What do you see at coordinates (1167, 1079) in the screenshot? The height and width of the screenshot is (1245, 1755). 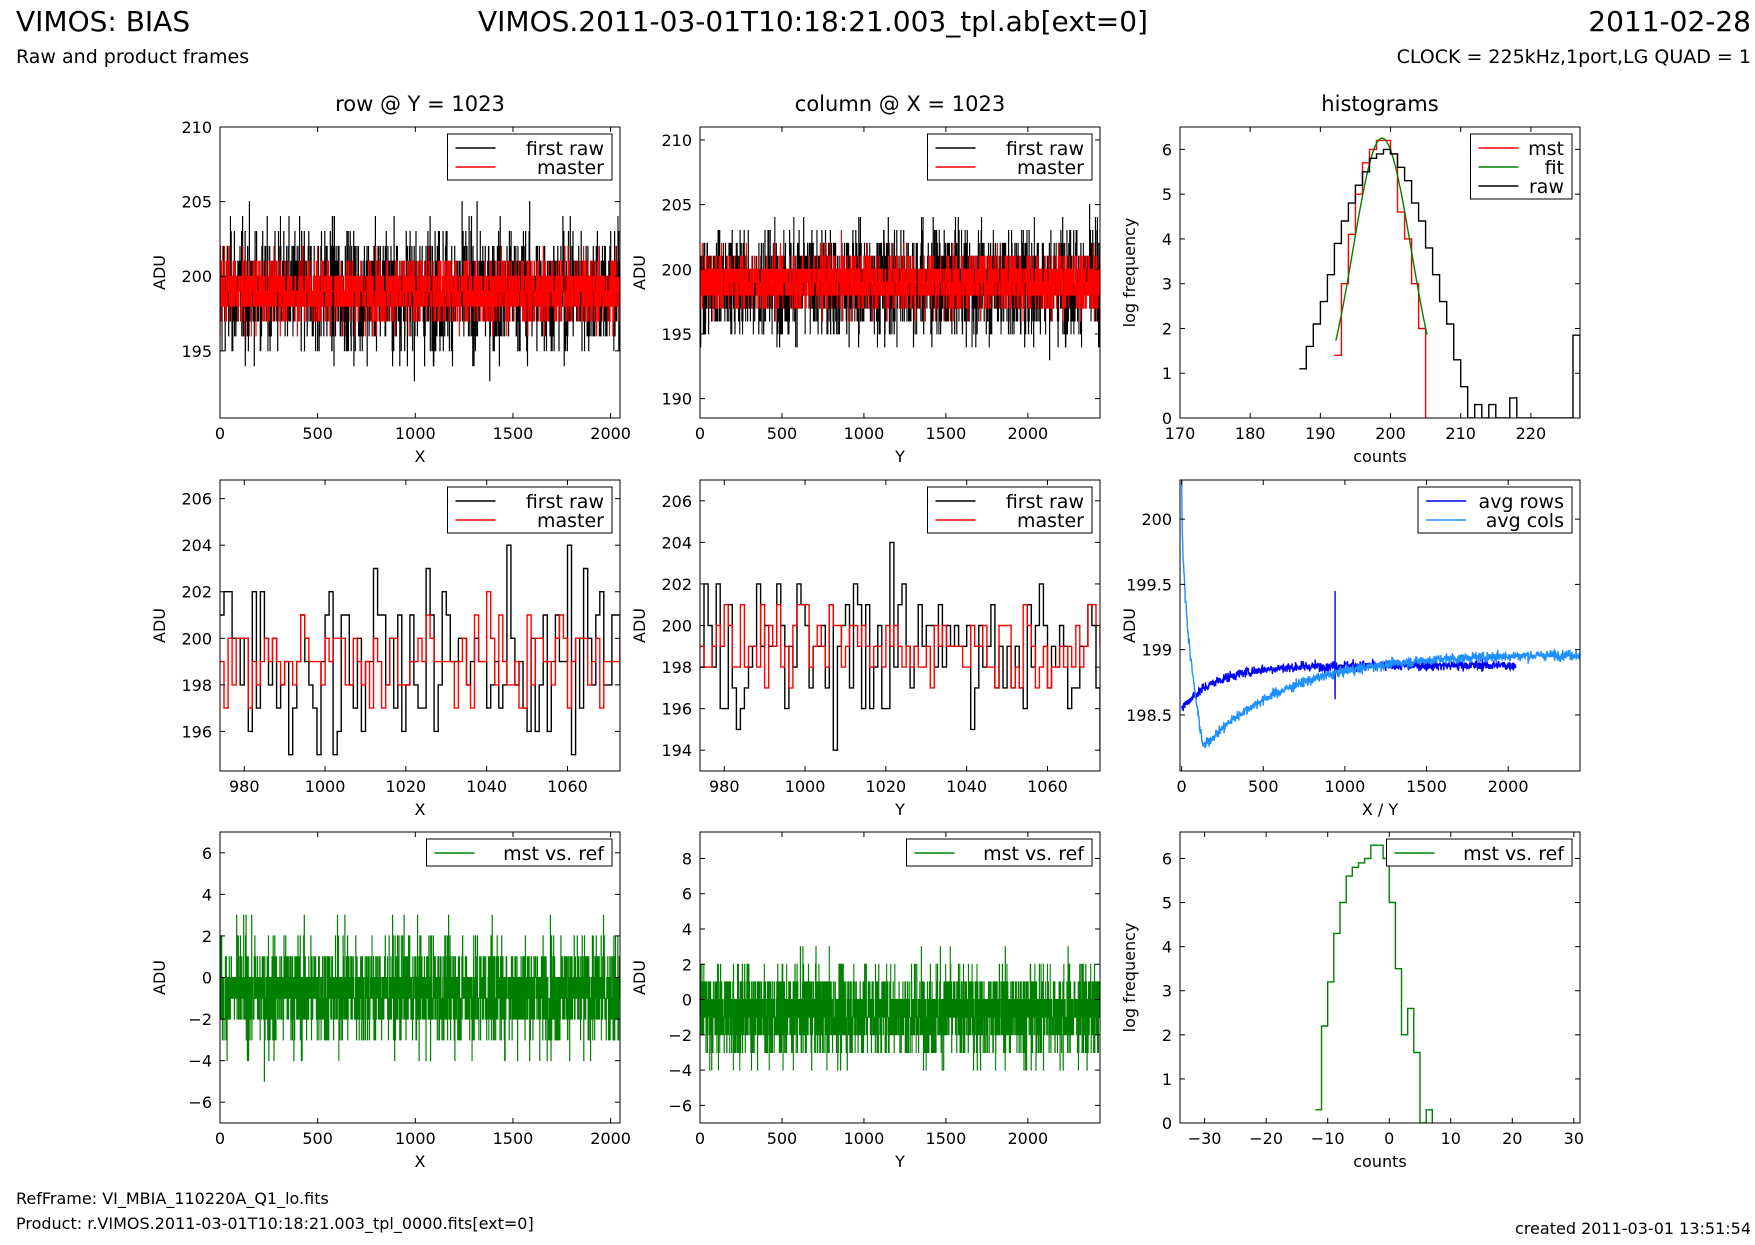 I see `y-tick-label: 1` at bounding box center [1167, 1079].